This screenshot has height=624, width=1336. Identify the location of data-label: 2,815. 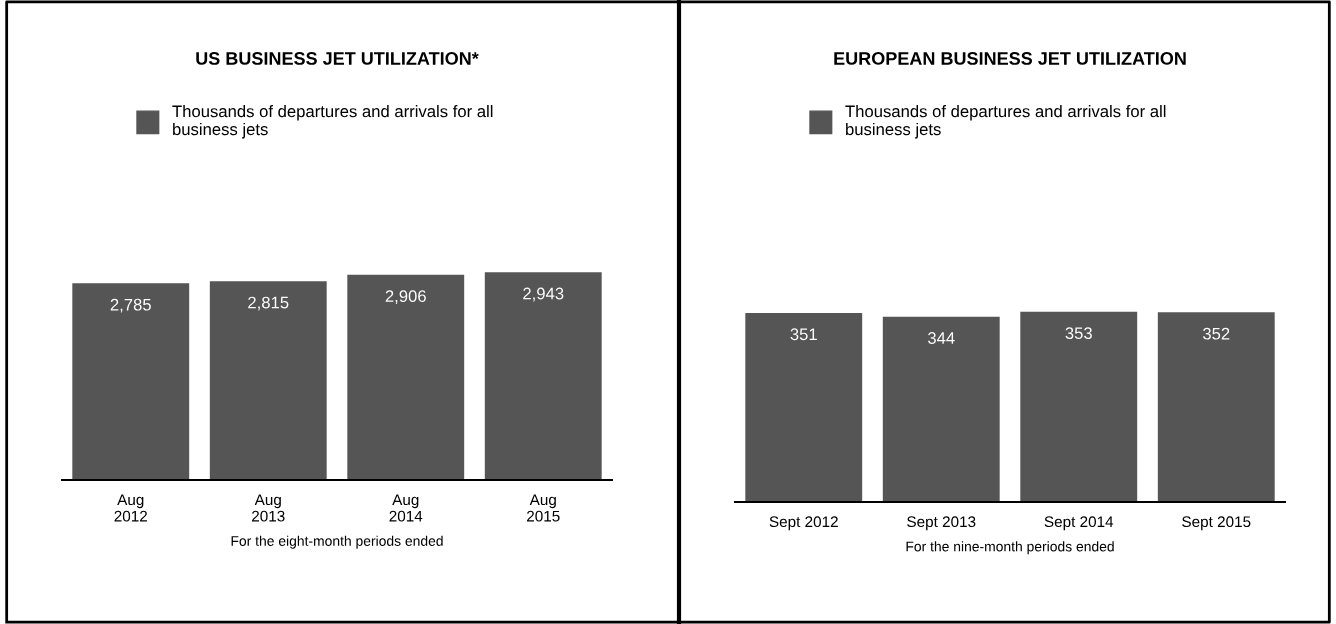
(268, 303).